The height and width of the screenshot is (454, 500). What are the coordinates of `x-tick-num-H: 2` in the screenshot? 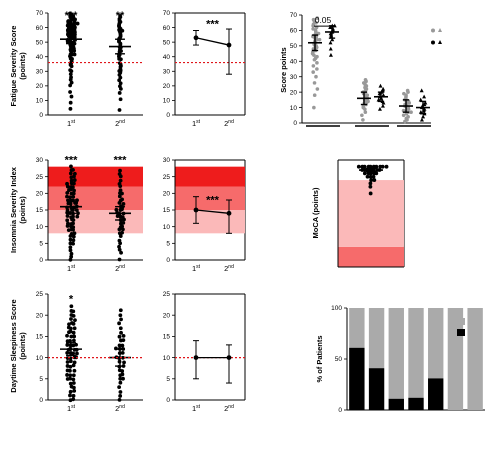 It's located at (226, 408).